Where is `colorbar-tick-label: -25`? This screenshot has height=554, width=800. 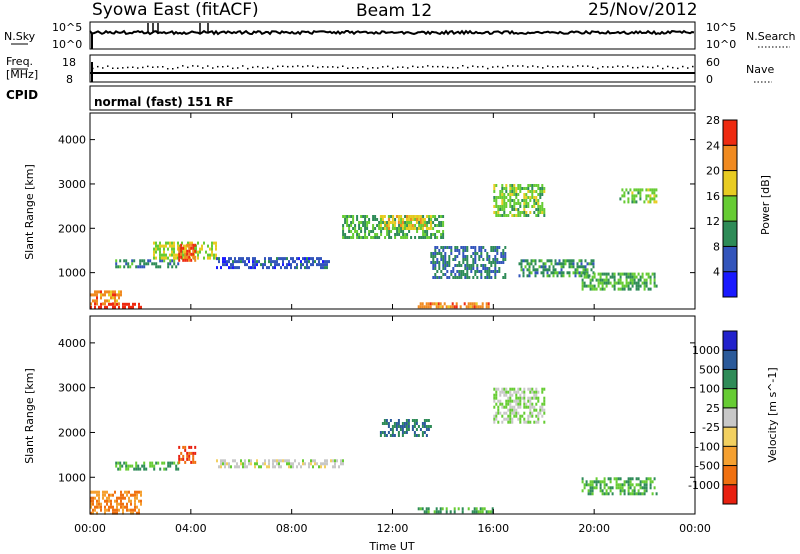
colorbar-tick-label: -25 is located at coordinates (711, 427).